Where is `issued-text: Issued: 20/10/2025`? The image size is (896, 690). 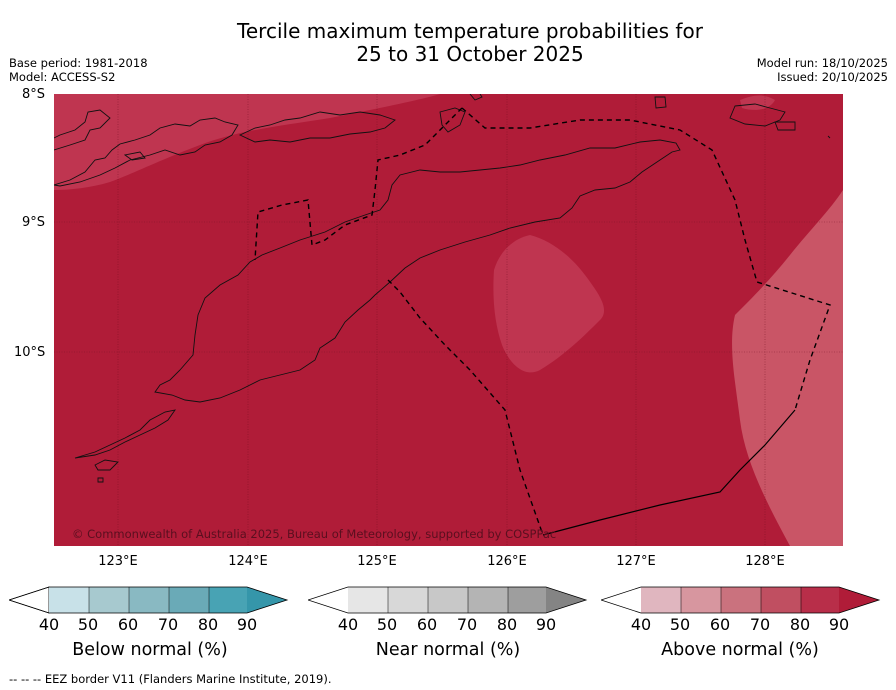
issued-text: Issued: 20/10/2025 is located at coordinates (832, 77).